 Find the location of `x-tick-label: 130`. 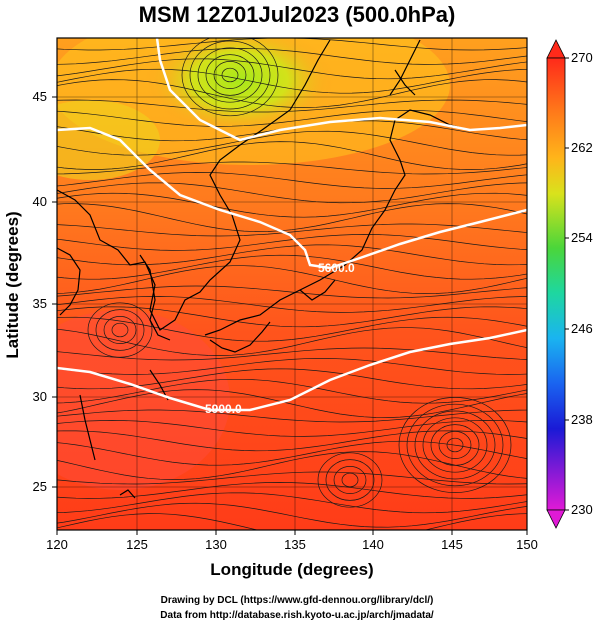

x-tick-label: 130 is located at coordinates (216, 544).